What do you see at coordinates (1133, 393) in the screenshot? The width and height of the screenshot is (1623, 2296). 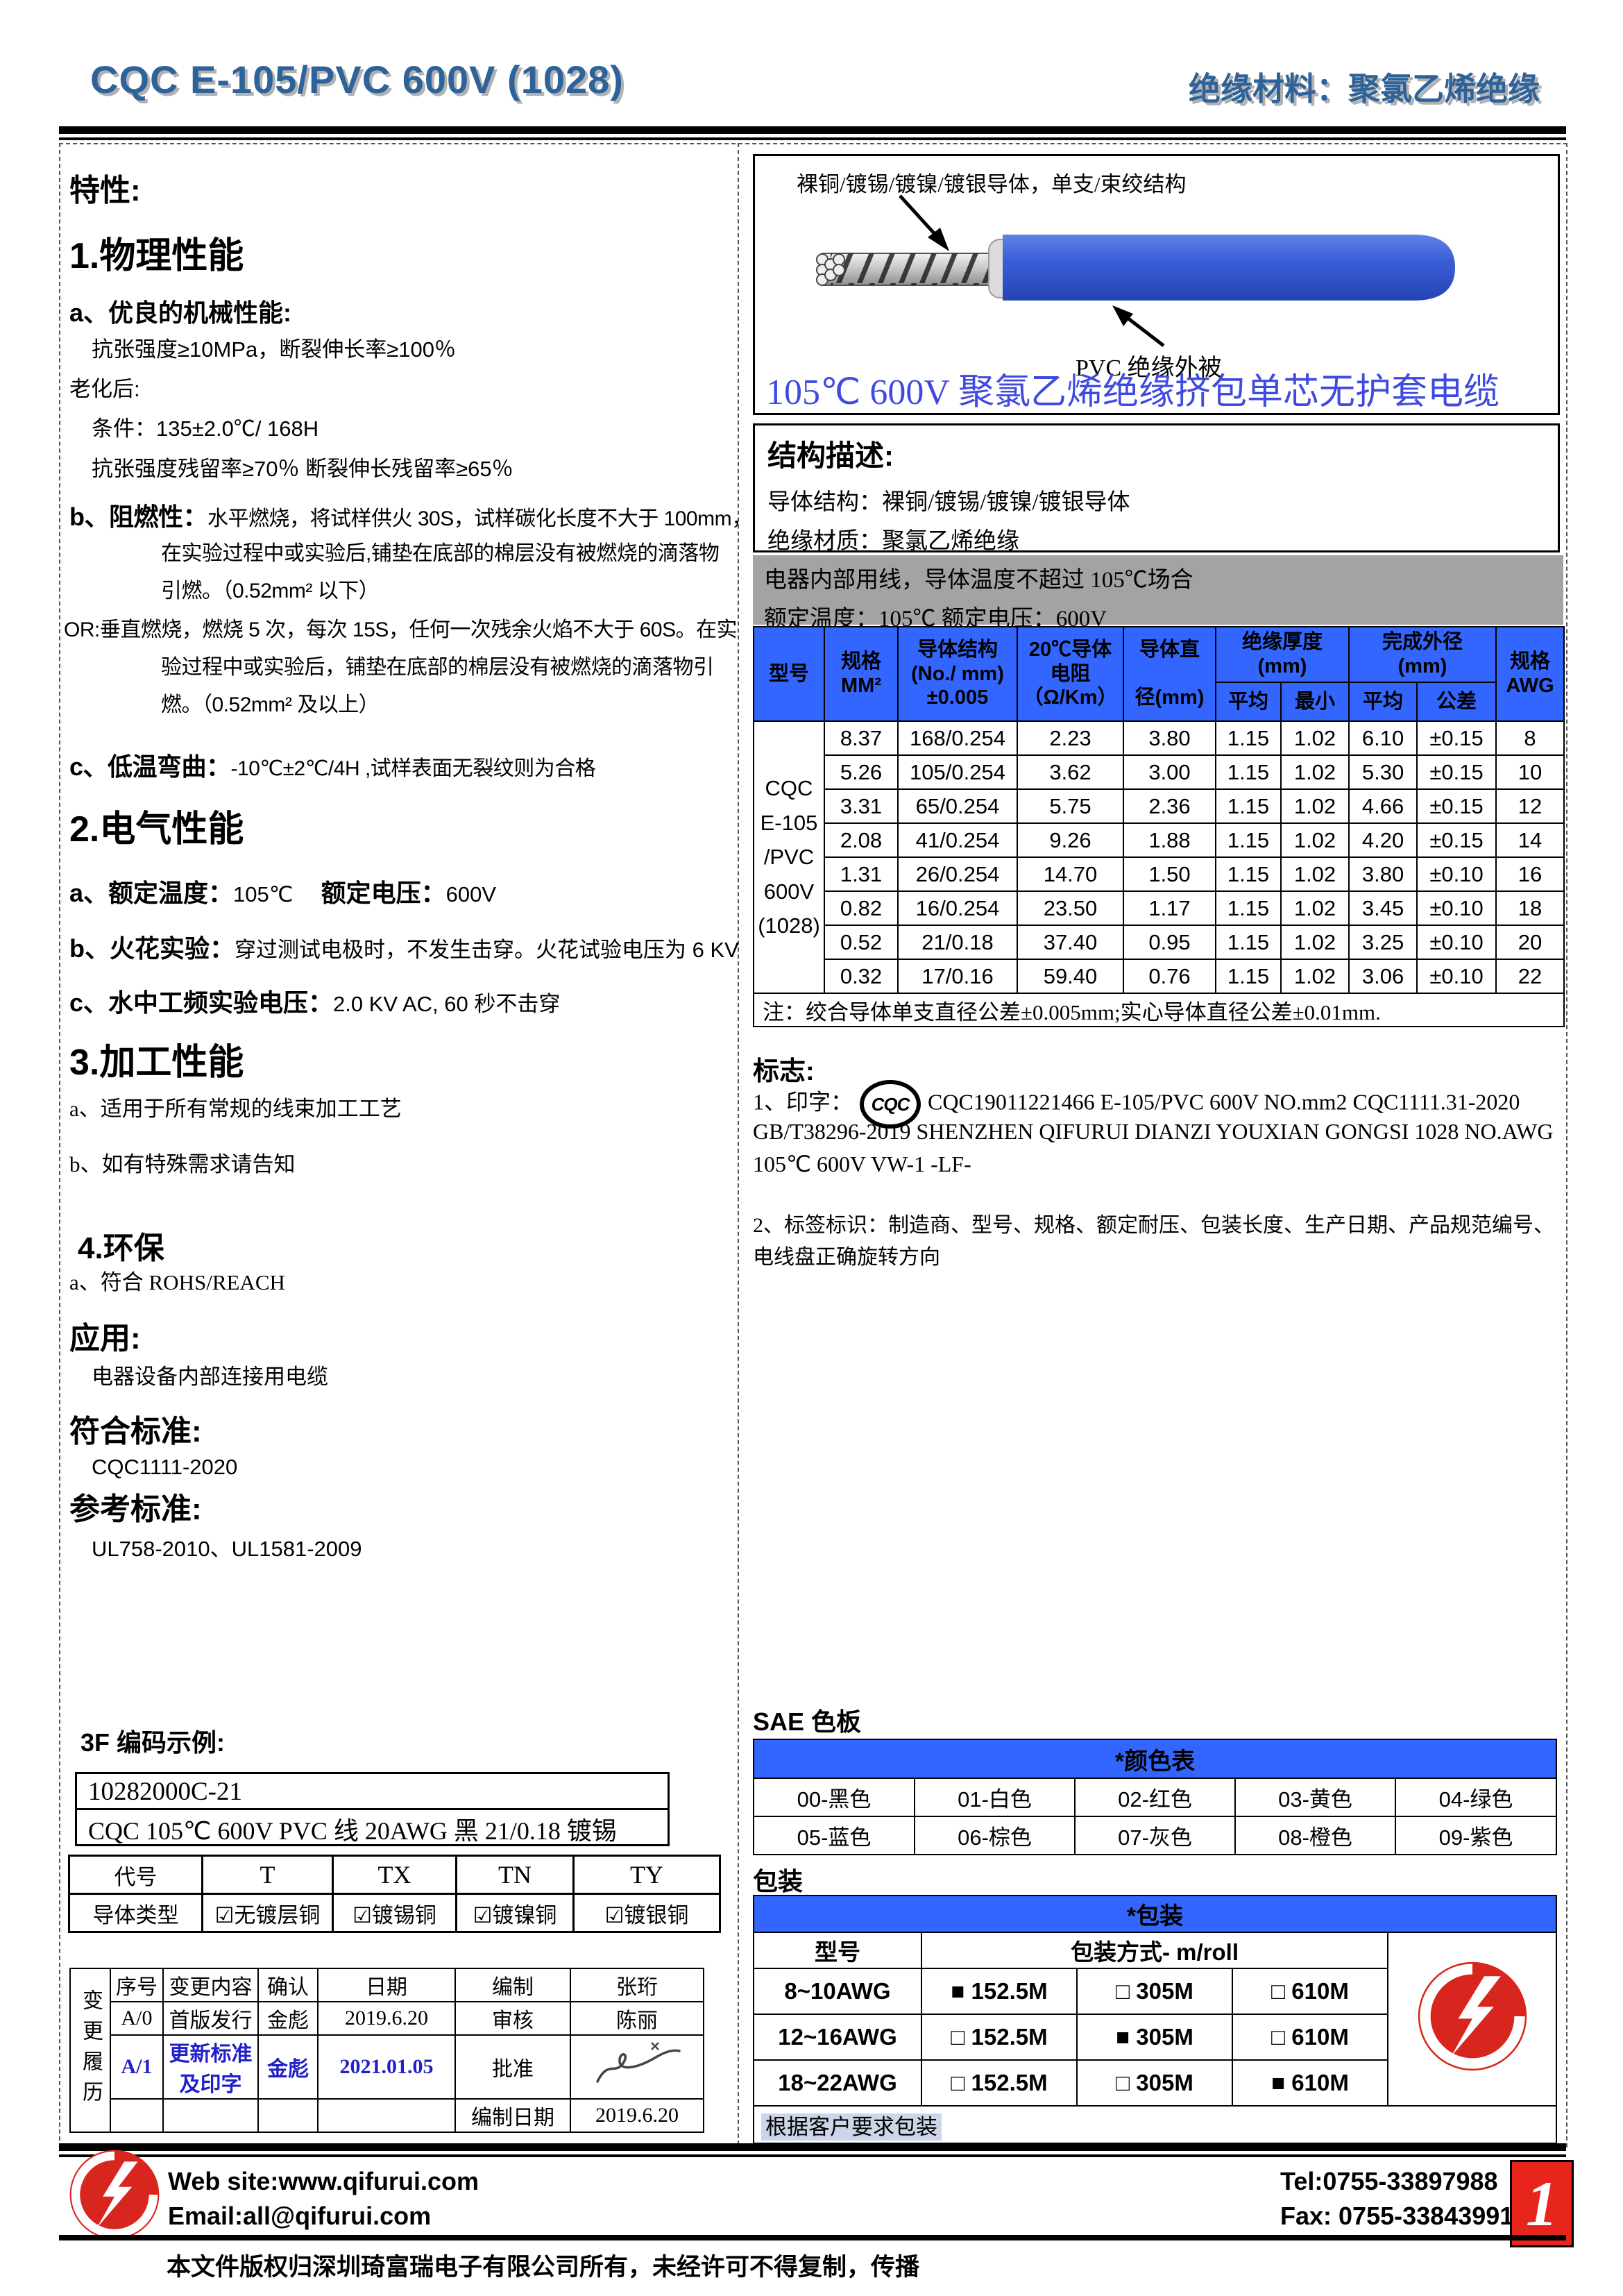 I see `cable-caption: 105℃ 600V 聚氯乙烯绝缘挤包单芯无护套电缆` at bounding box center [1133, 393].